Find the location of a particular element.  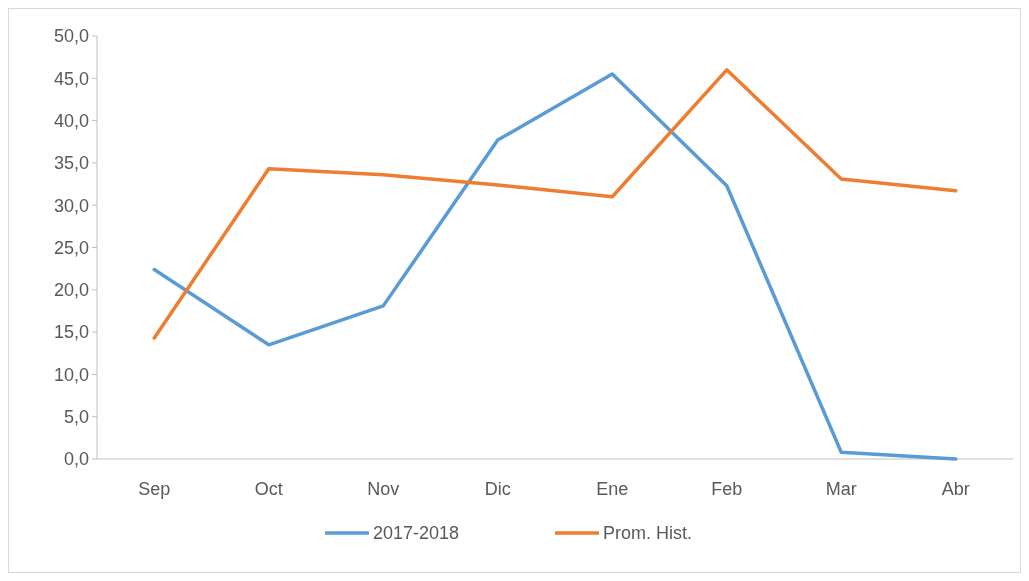

x-tick-label: Mar is located at coordinates (841, 489).